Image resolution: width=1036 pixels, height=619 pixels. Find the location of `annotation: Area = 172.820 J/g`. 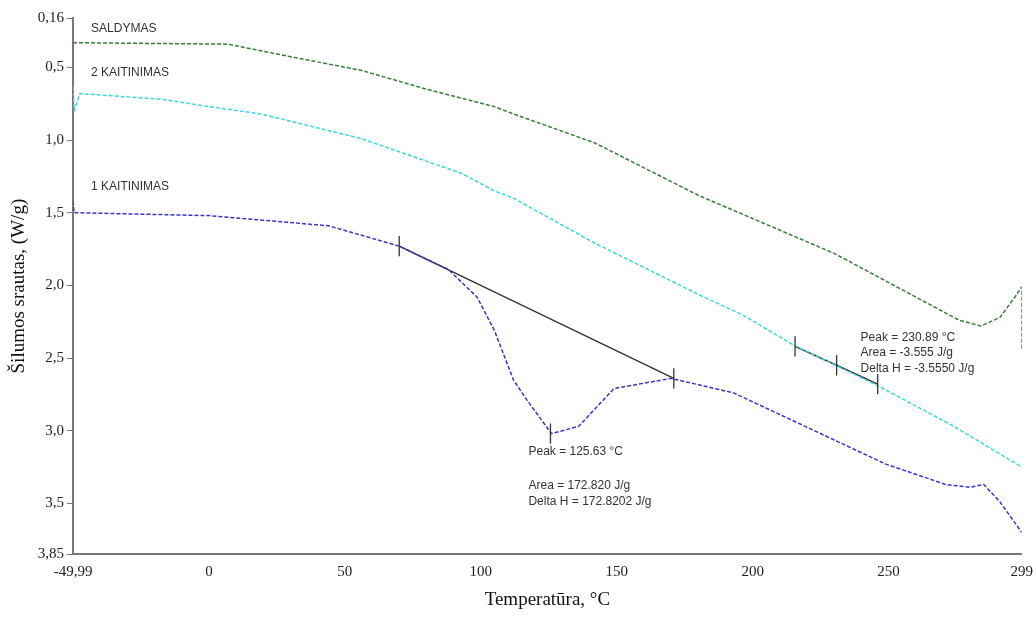

annotation: Area = 172.820 J/g is located at coordinates (579, 484).